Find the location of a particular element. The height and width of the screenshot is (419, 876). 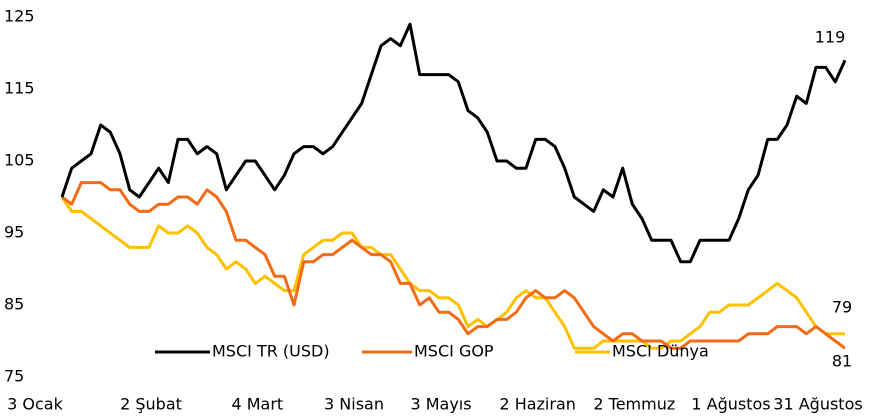

x-tick-label: 3 Nisan is located at coordinates (354, 404).